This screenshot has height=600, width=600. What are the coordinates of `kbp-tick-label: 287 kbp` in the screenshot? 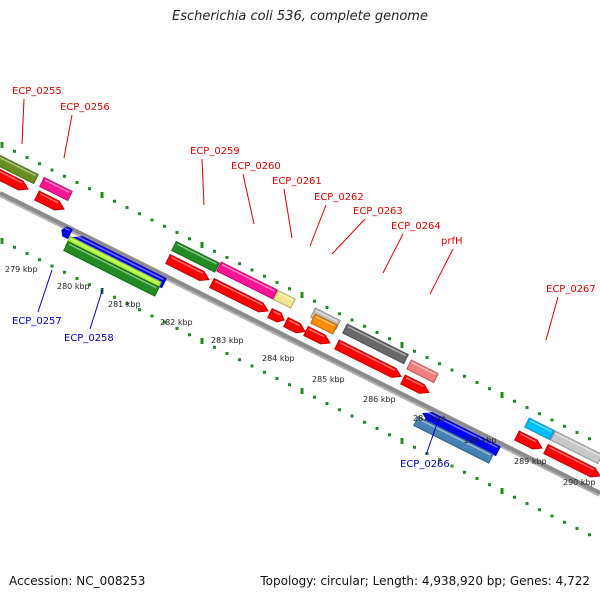 It's located at (429, 418).